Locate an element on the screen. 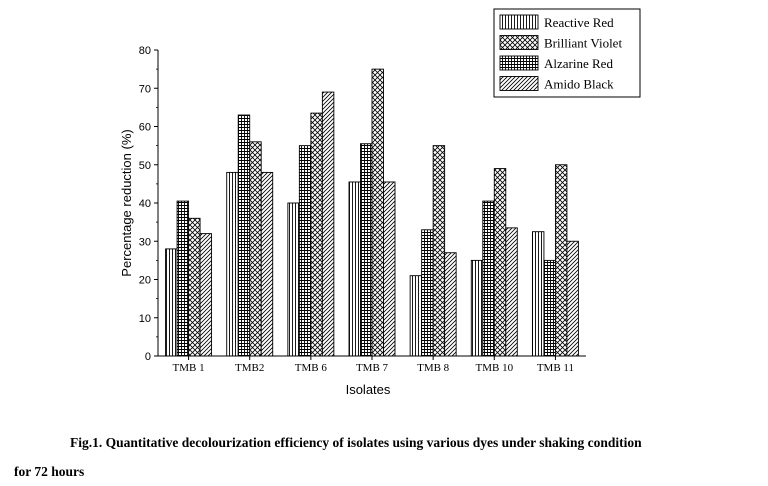  y-tick-label: 10 is located at coordinates (145, 319).